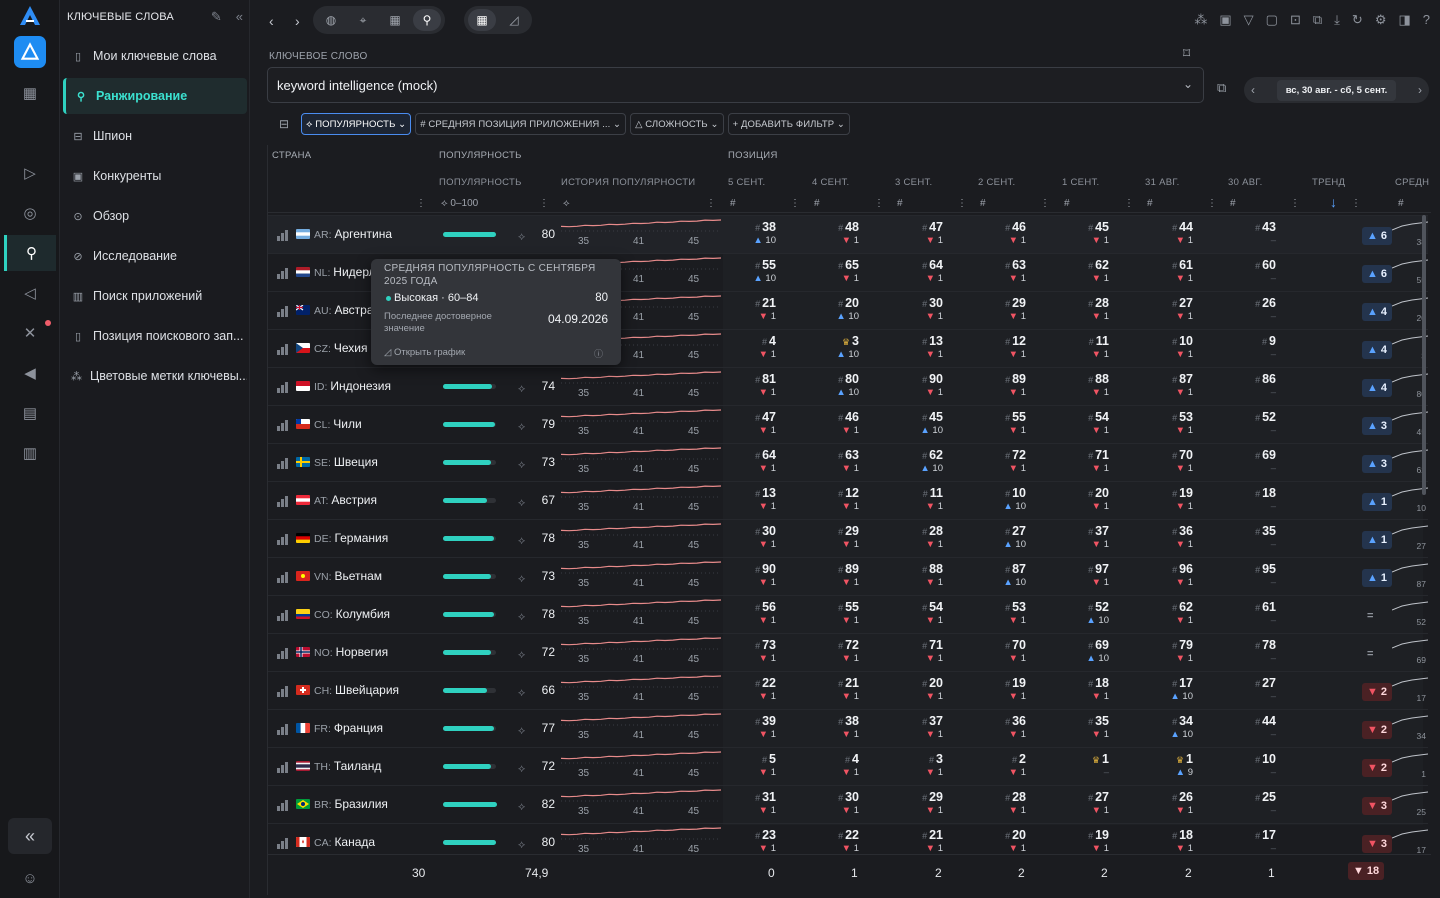 The height and width of the screenshot is (898, 1440). Describe the element at coordinates (1265, 651) in the screenshot. I see `position-cell: #78–` at that location.